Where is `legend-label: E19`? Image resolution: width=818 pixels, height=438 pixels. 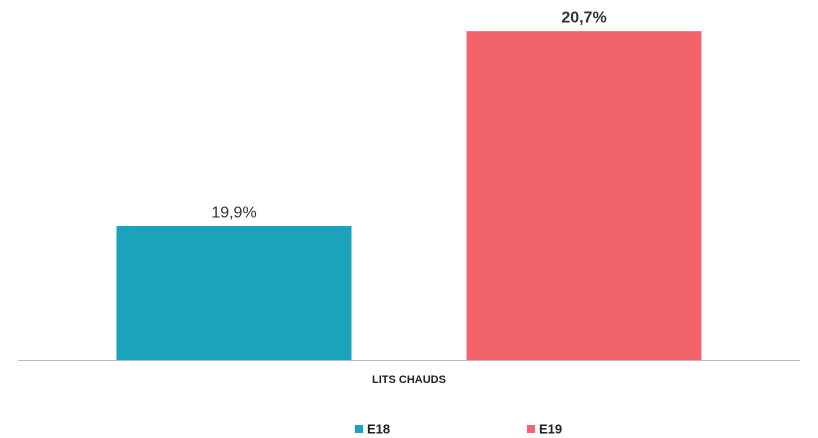
legend-label: E19 is located at coordinates (550, 428).